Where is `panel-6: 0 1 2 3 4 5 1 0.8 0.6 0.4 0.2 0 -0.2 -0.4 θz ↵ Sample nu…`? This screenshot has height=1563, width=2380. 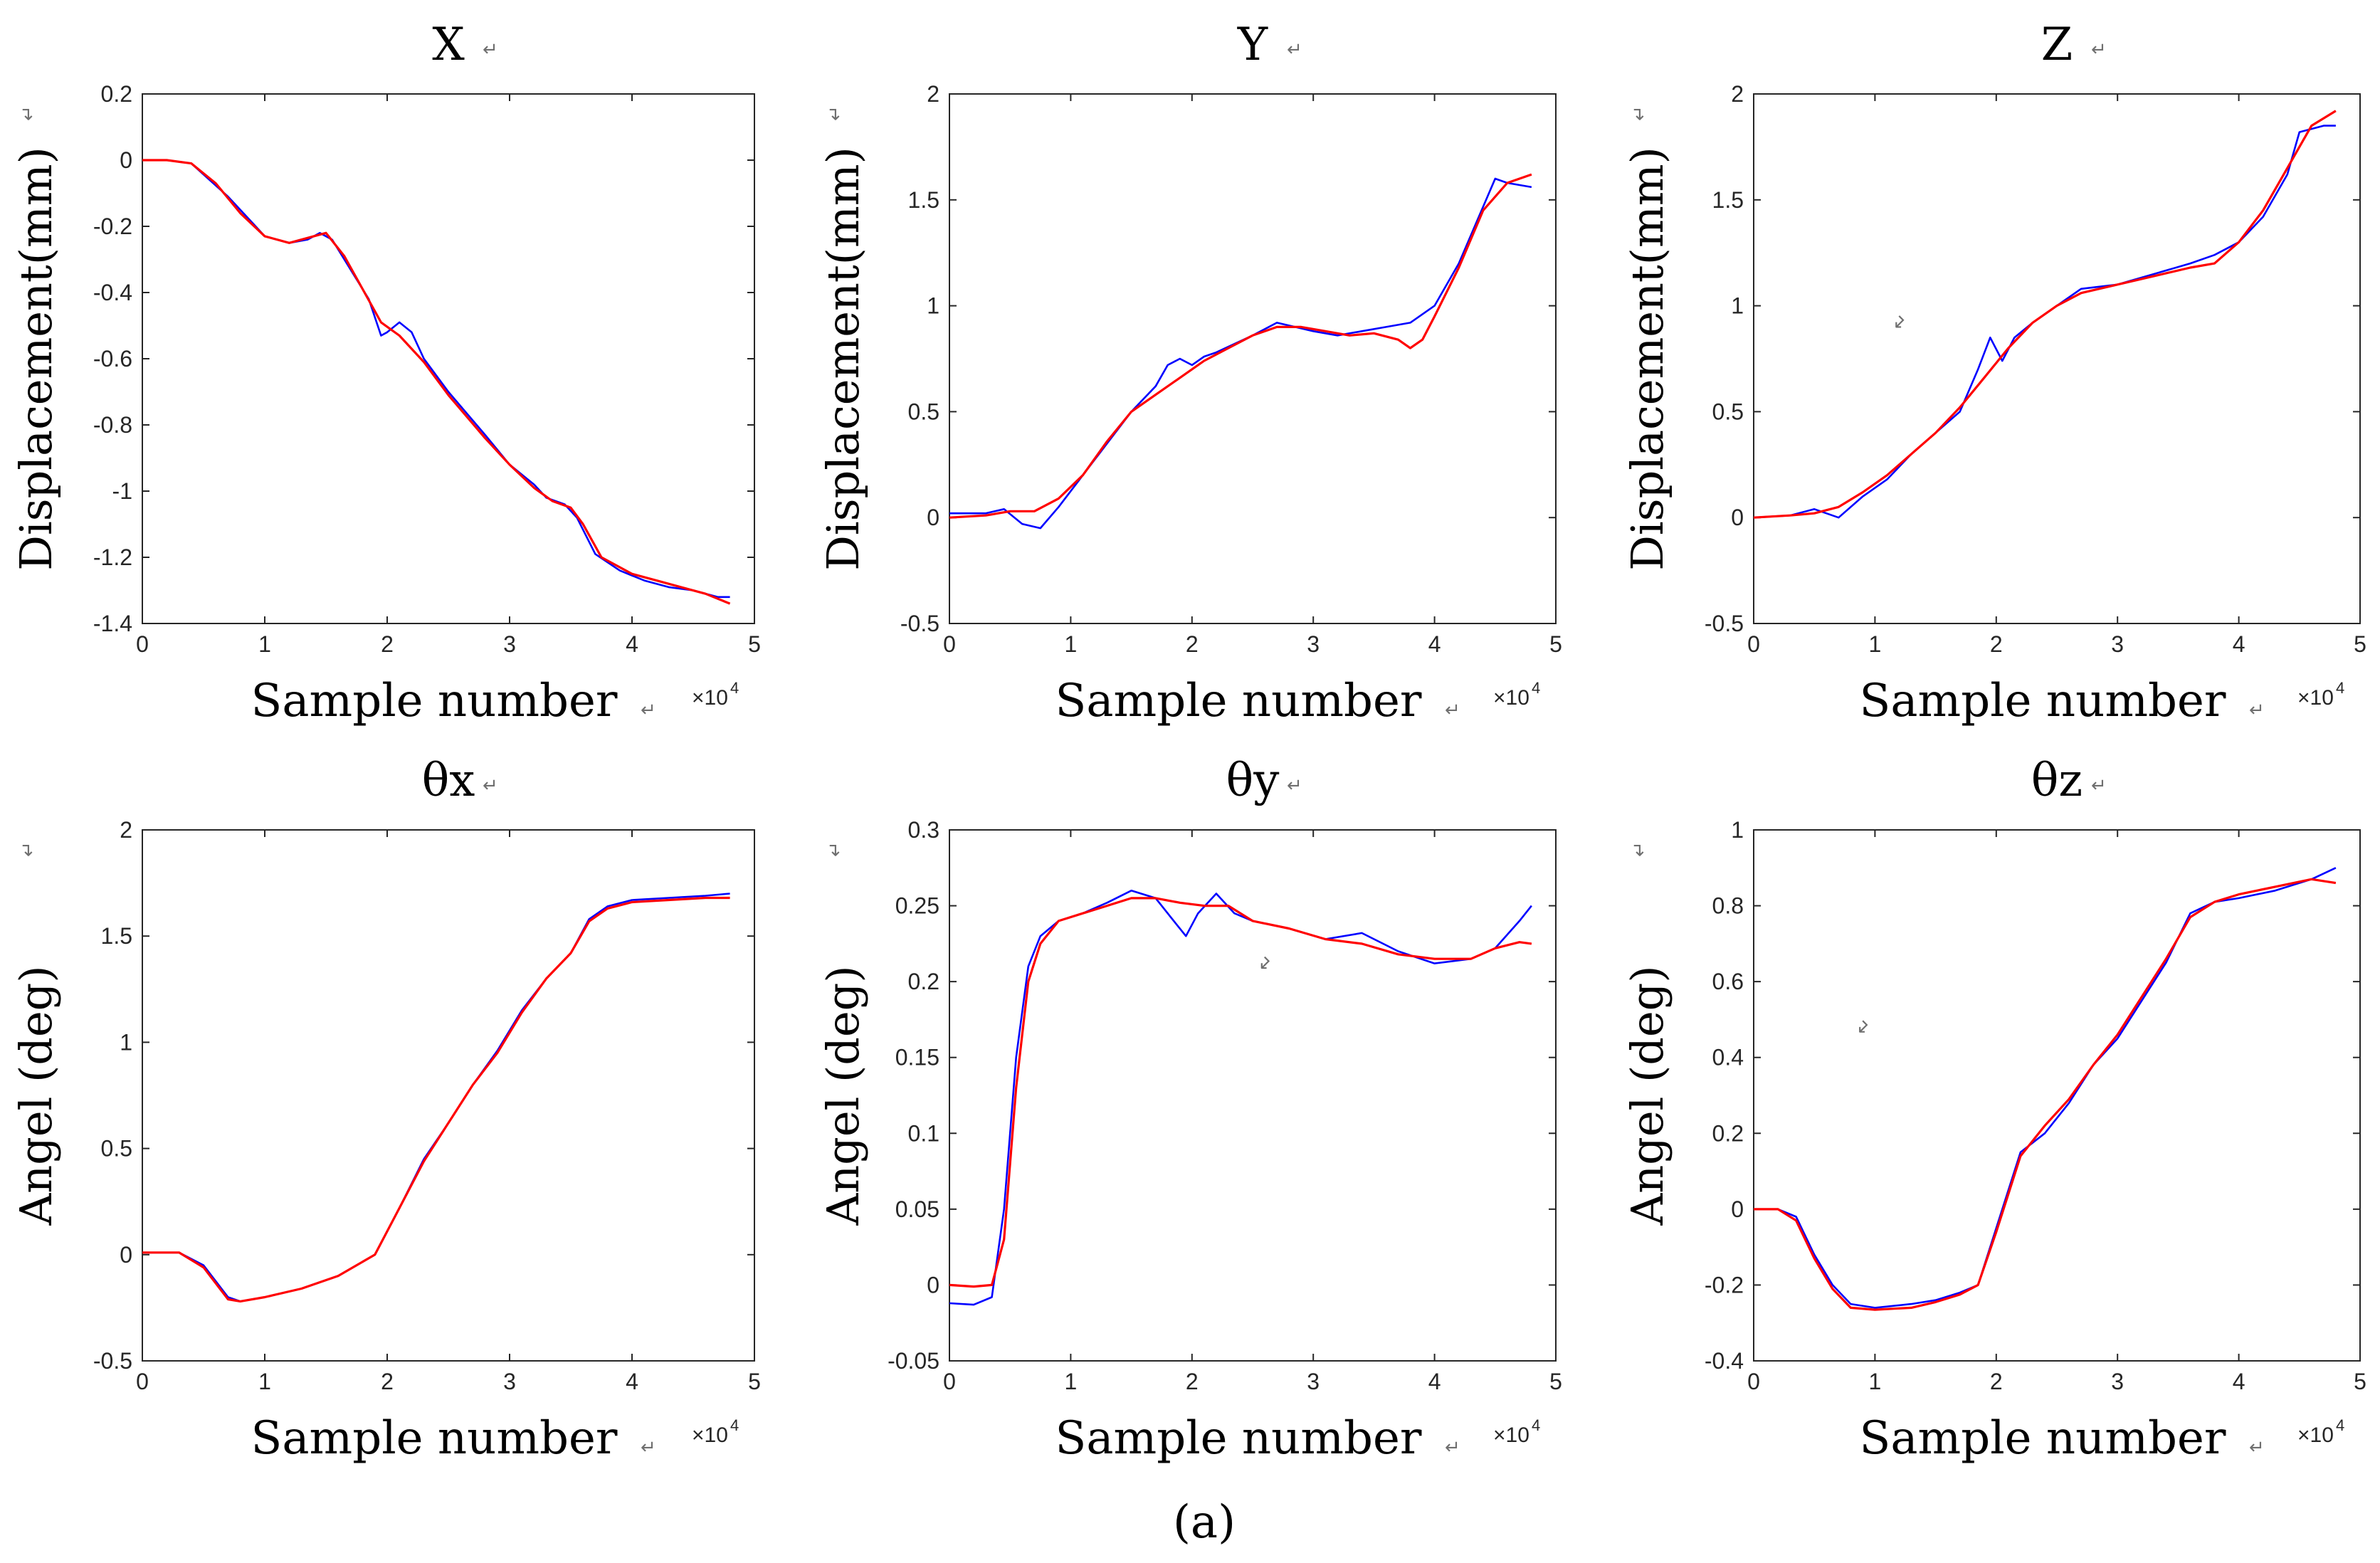 panel-6: 0 1 2 3 4 5 1 0.8 0.6 0.4 0.2 0 -0.2 -0.4 θz ↵ Sample nu… is located at coordinates (1993, 1109).